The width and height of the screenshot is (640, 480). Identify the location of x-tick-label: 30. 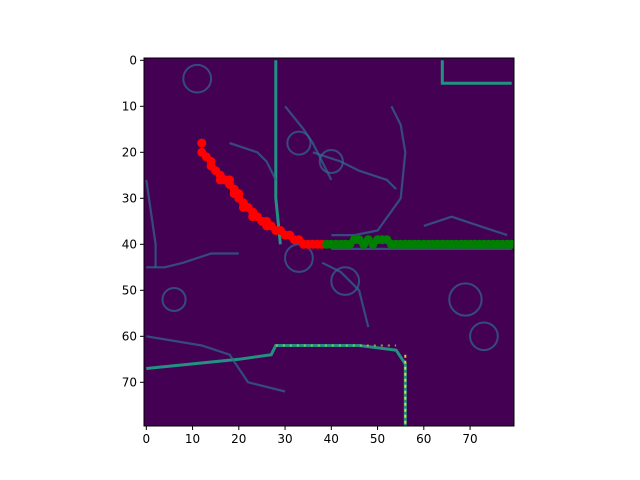
(284, 439).